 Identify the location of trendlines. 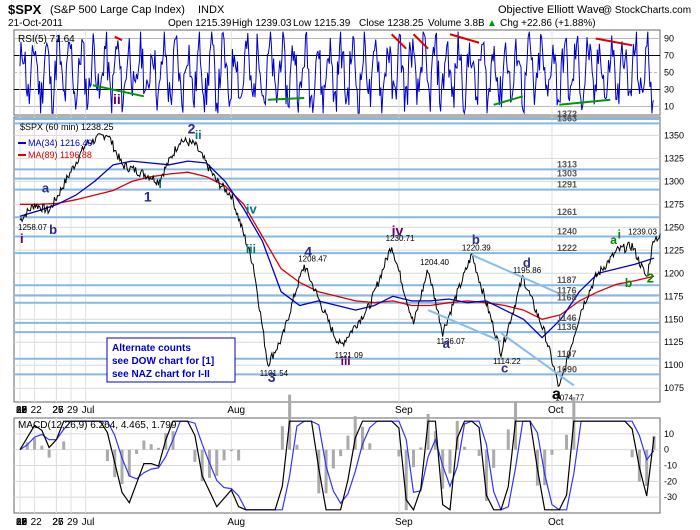
(501, 320).